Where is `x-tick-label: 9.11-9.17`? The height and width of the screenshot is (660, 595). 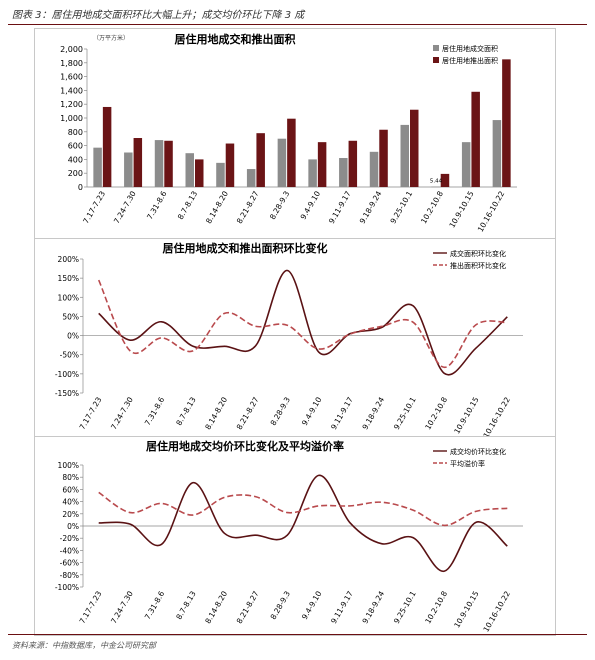 x-tick-label: 9.11-9.17 is located at coordinates (340, 207).